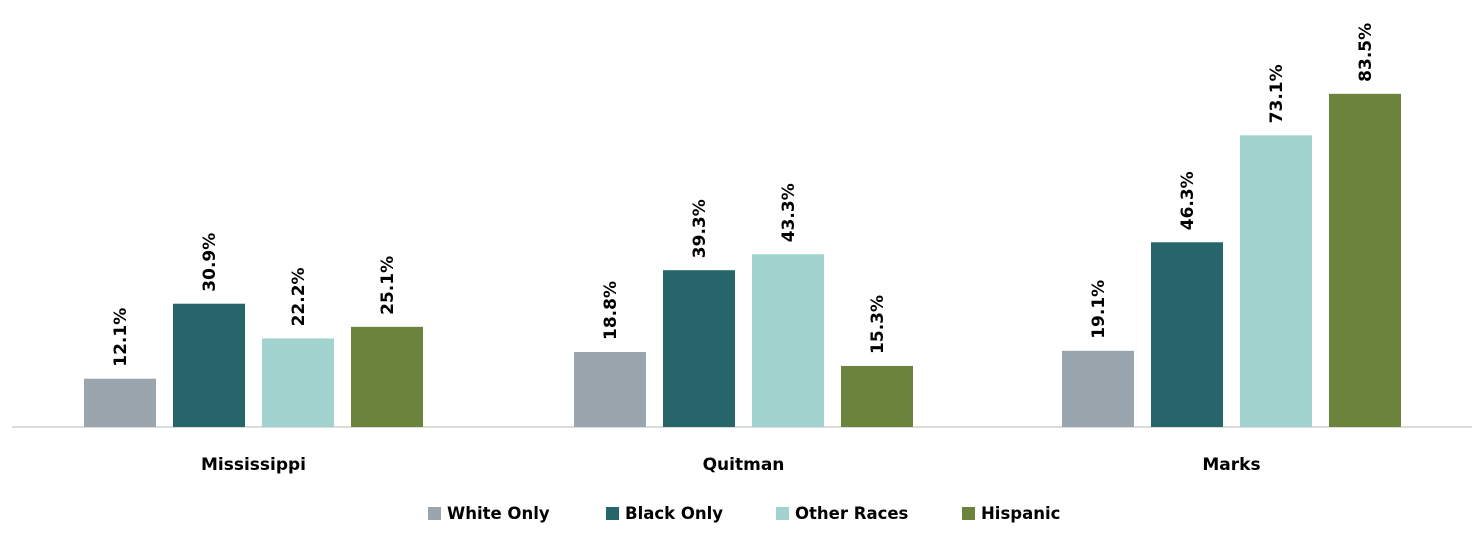 This screenshot has width=1479, height=533. What do you see at coordinates (1187, 334) in the screenshot?
I see `bar-marks-black-only` at bounding box center [1187, 334].